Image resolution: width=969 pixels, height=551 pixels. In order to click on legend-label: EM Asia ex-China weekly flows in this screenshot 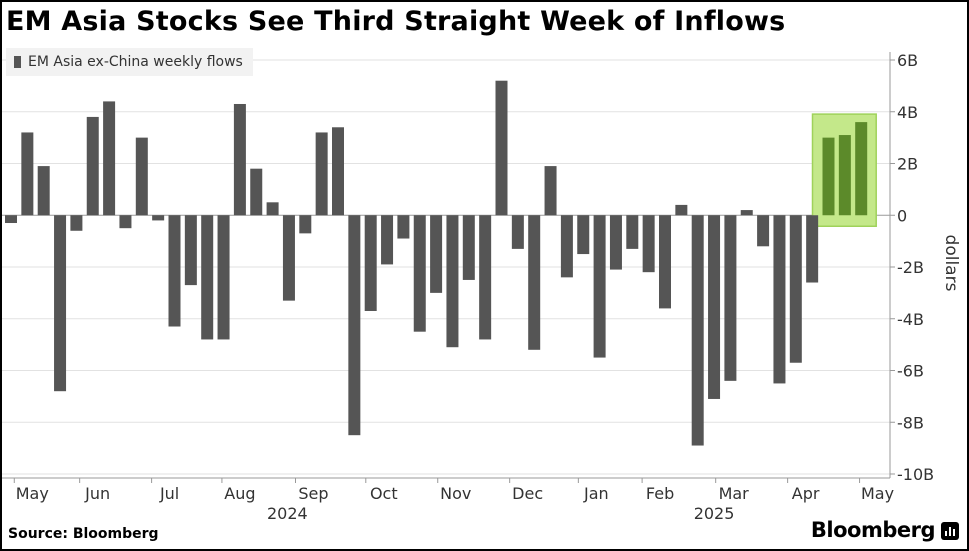, I will do `click(135, 62)`.